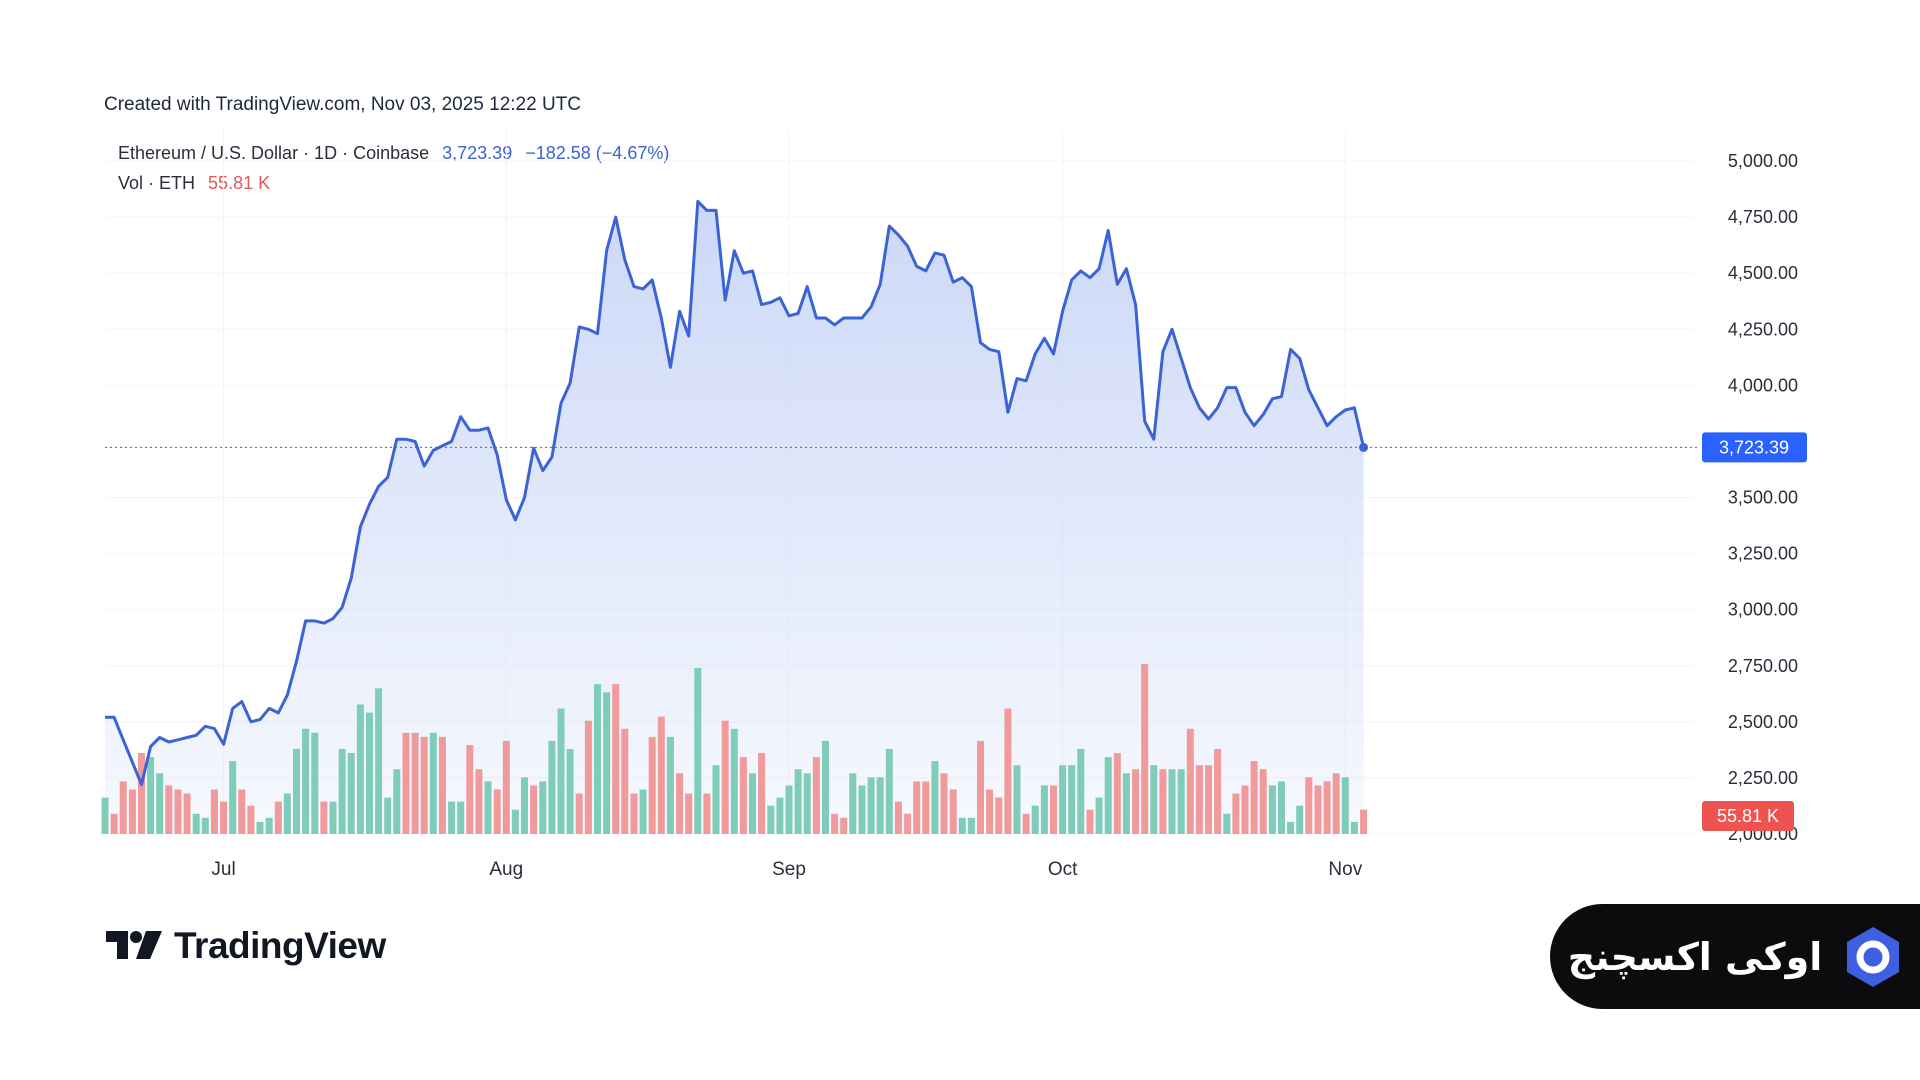 This screenshot has width=1920, height=1080. I want to click on tradingview-wordmark: TradingView, so click(280, 945).